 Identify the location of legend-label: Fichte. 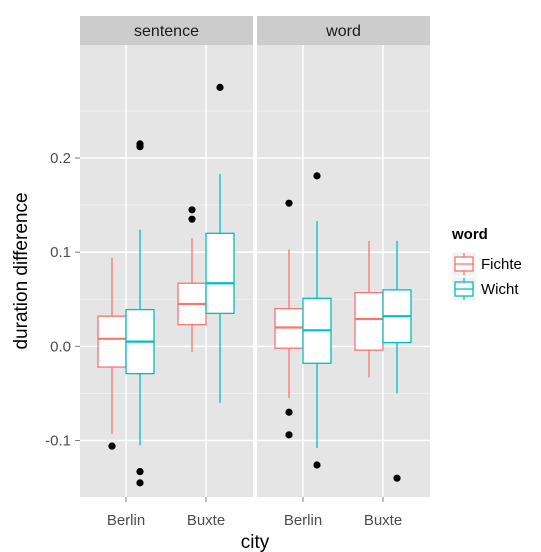
(501, 264).